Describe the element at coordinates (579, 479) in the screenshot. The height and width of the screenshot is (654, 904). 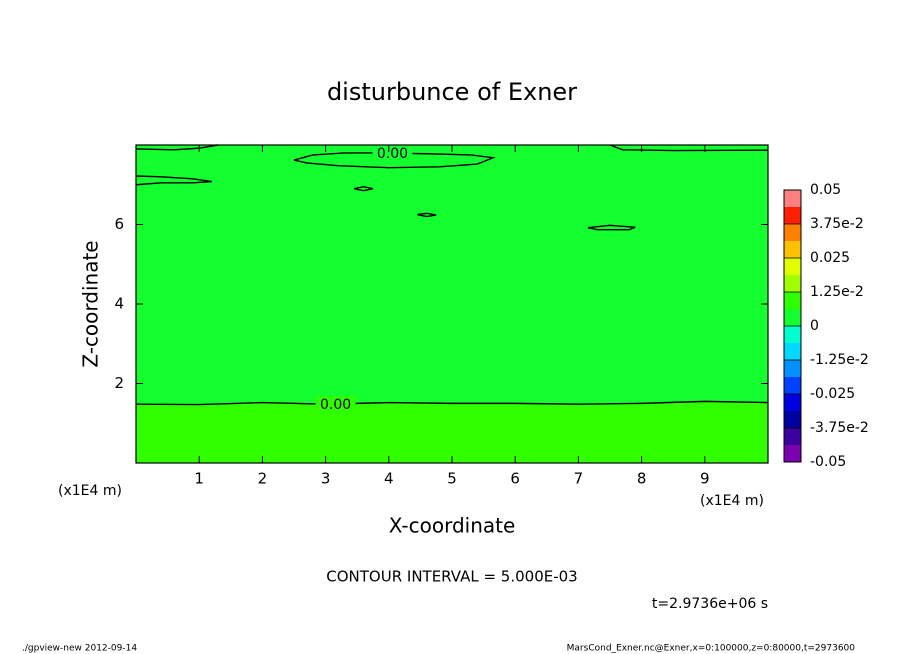
I see `x-tick-label: 7` at that location.